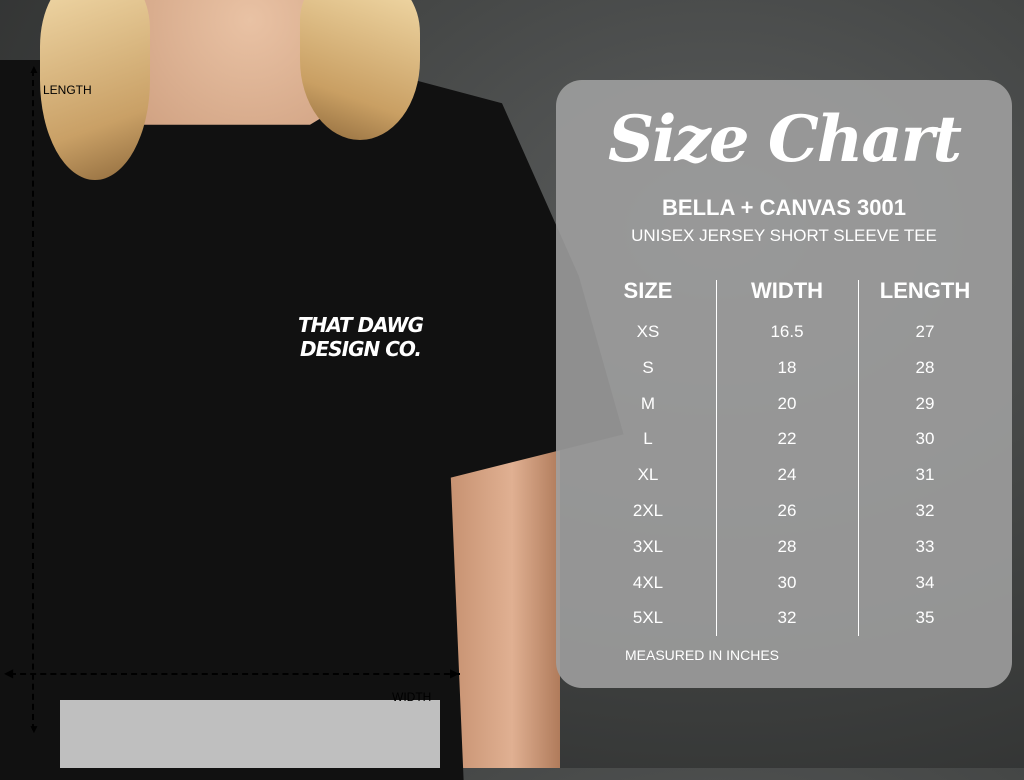 The width and height of the screenshot is (1024, 780). I want to click on cell-length: 35, so click(925, 618).